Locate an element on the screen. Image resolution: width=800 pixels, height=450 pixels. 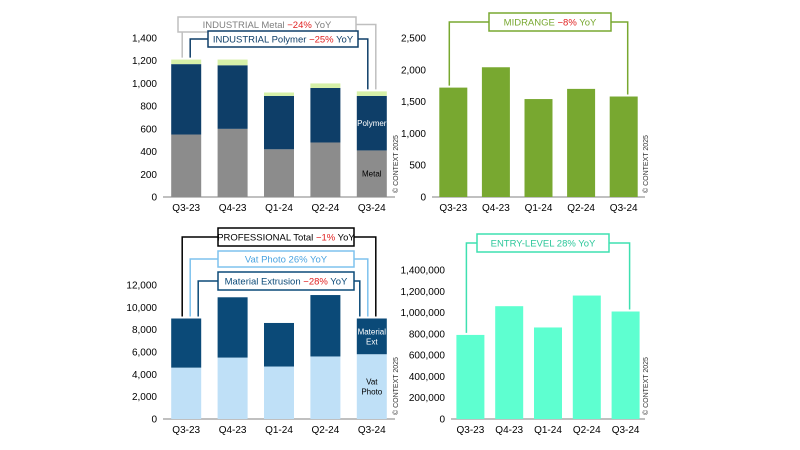
series-label-metal: Metal is located at coordinates (372, 174).